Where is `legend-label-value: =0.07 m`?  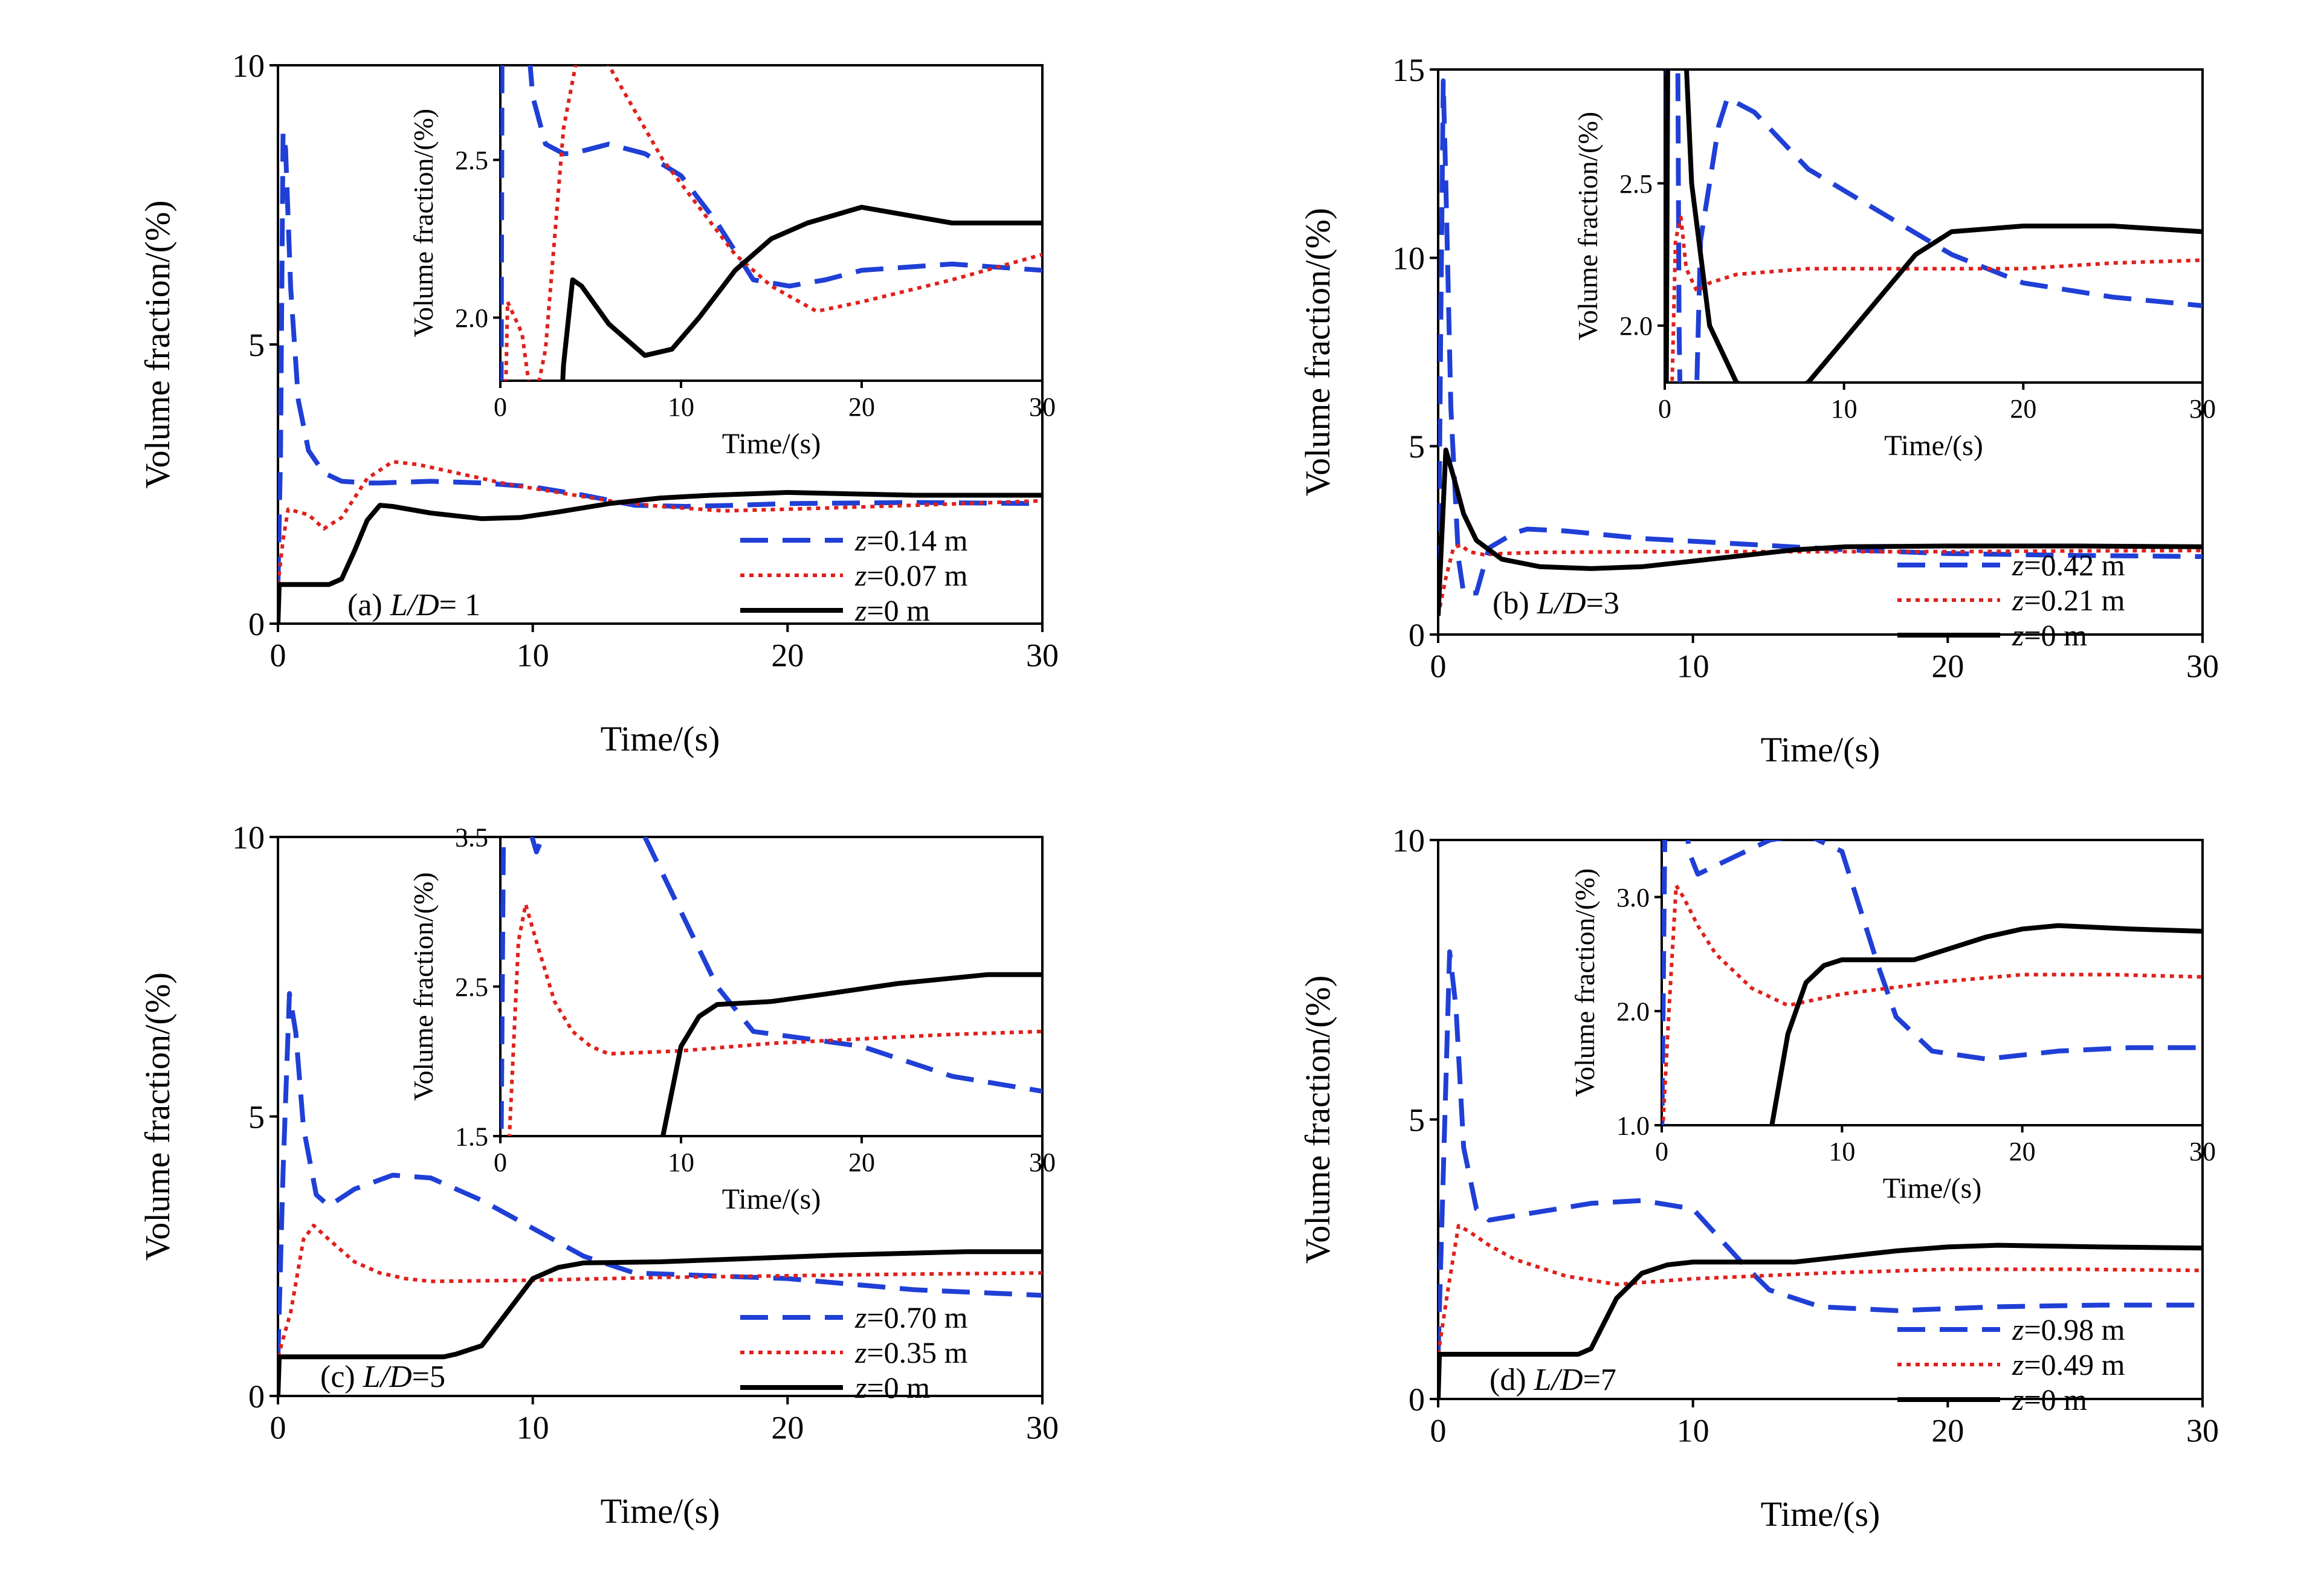
legend-label-value: =0.07 m is located at coordinates (917, 575).